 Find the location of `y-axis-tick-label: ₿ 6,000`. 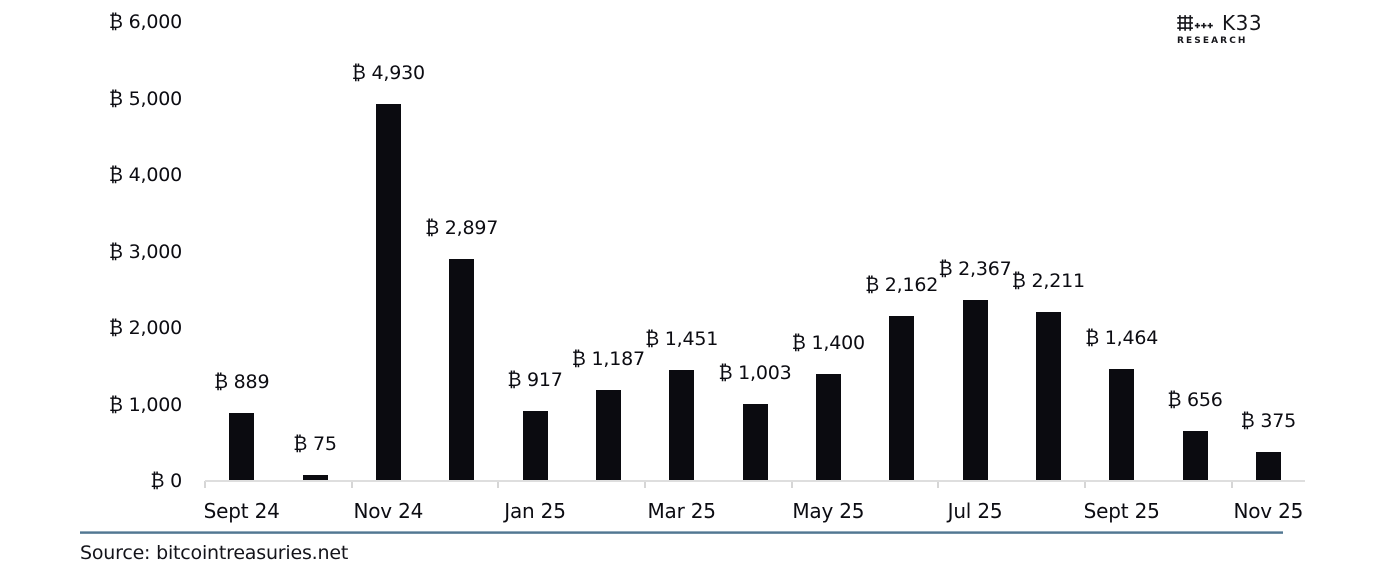

y-axis-tick-label: ₿ 6,000 is located at coordinates (145, 22).